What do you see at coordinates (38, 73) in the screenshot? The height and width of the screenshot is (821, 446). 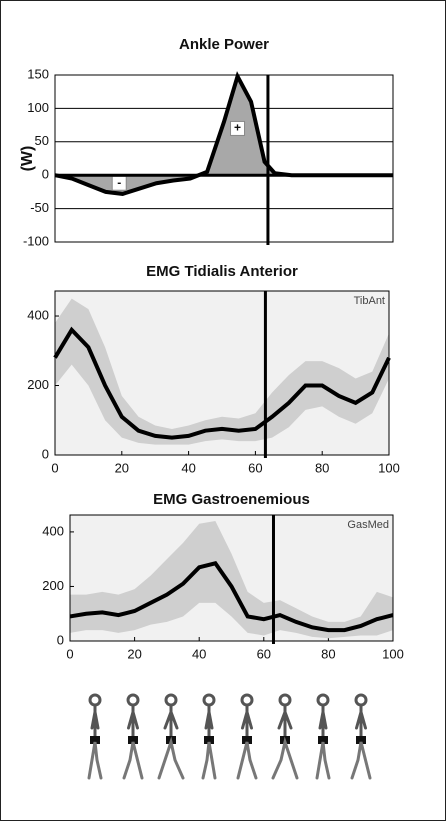 I see `y-tick-label: 150` at bounding box center [38, 73].